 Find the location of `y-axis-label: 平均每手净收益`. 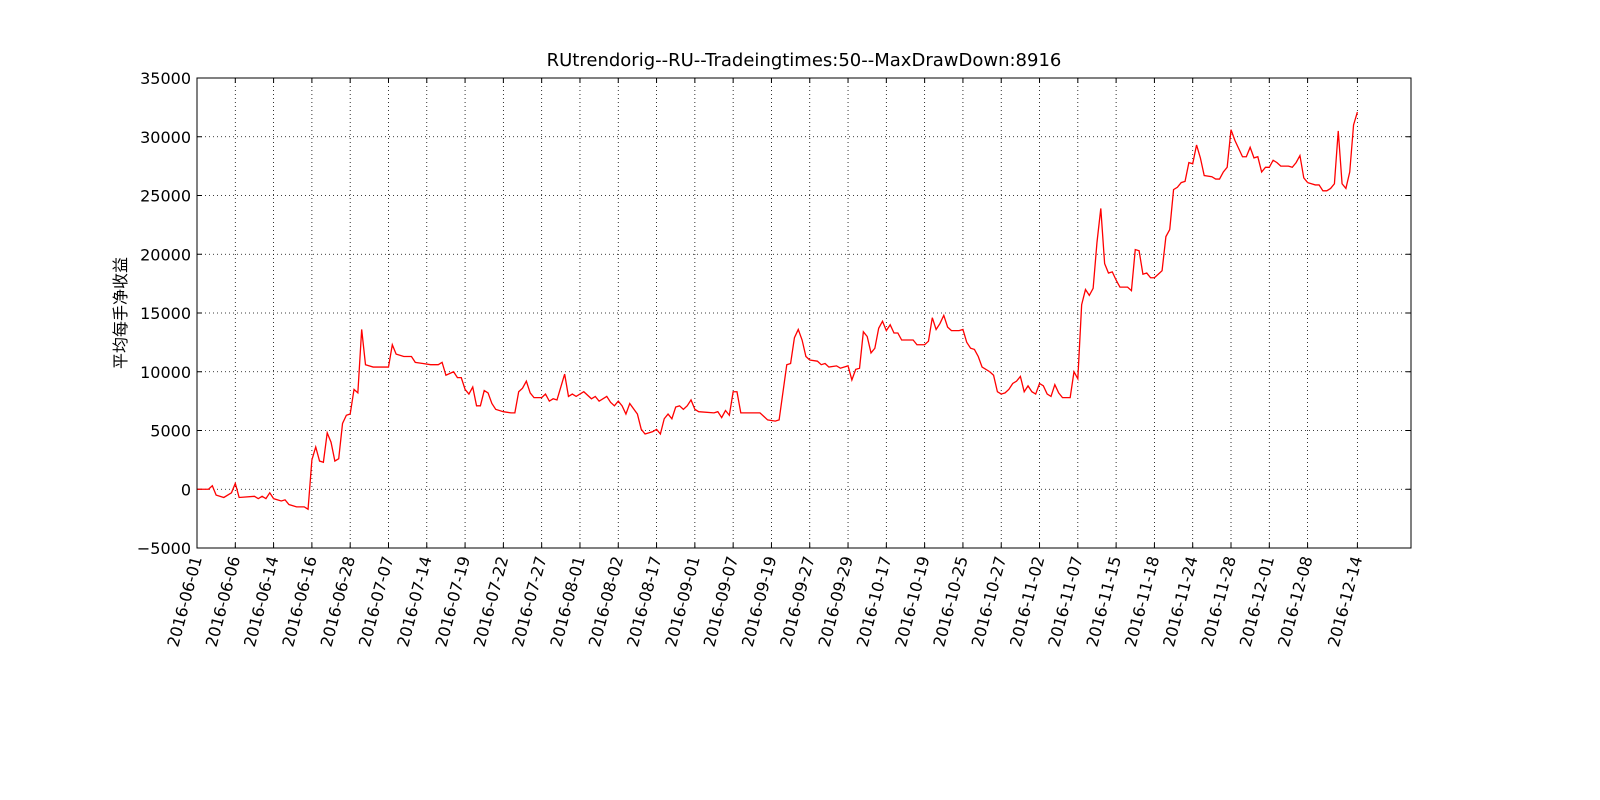

y-axis-label: 平均每手净收益 is located at coordinates (120, 313).